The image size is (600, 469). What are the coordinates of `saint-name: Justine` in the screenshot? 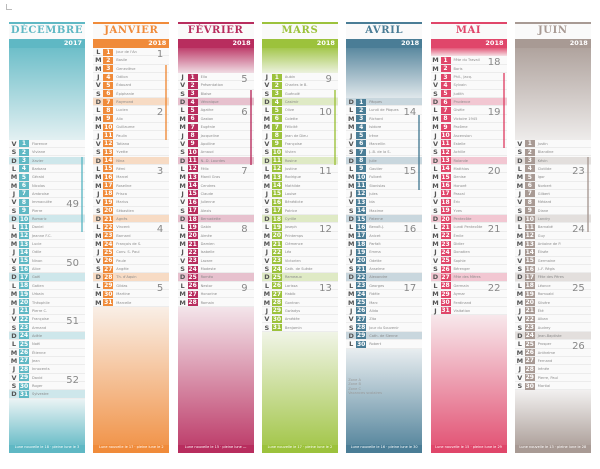 It's located at (290, 168).